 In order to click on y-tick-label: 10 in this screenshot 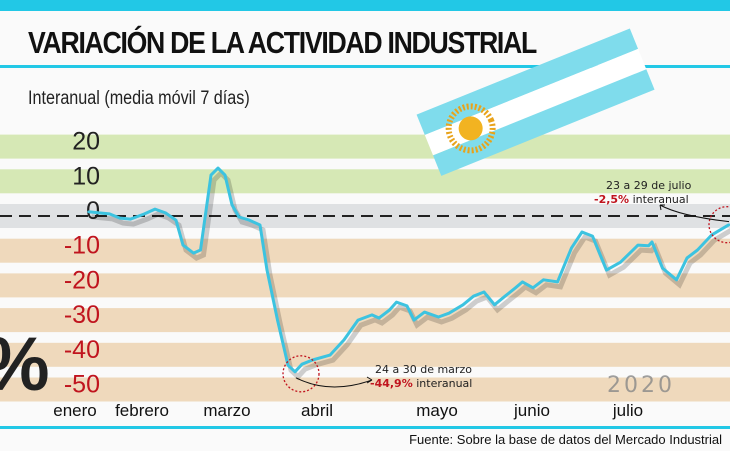, I will do `click(86, 176)`.